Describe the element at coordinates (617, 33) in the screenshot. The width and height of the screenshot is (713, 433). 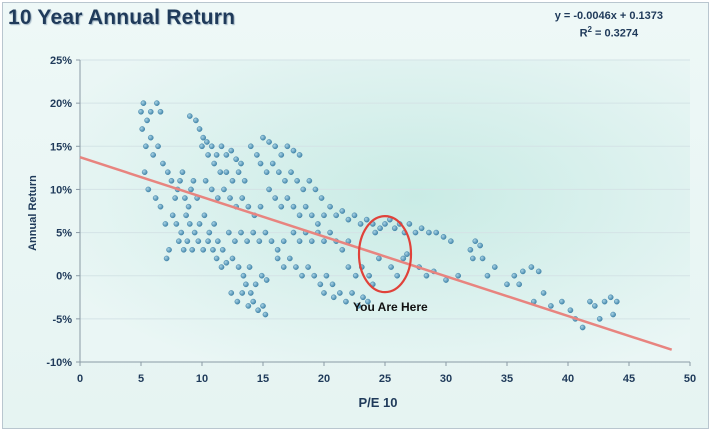
I see `r-squared-value: = 0.3274` at that location.